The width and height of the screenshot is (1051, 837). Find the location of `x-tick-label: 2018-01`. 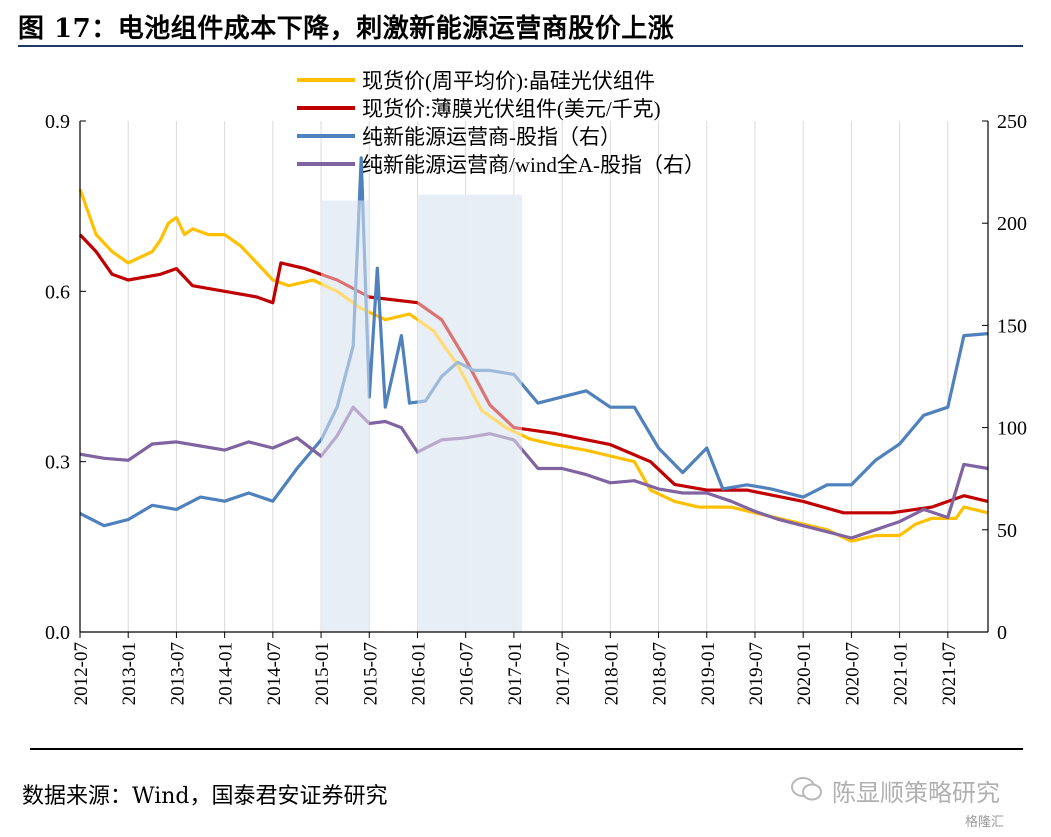

x-tick-label: 2018-01 is located at coordinates (611, 673).